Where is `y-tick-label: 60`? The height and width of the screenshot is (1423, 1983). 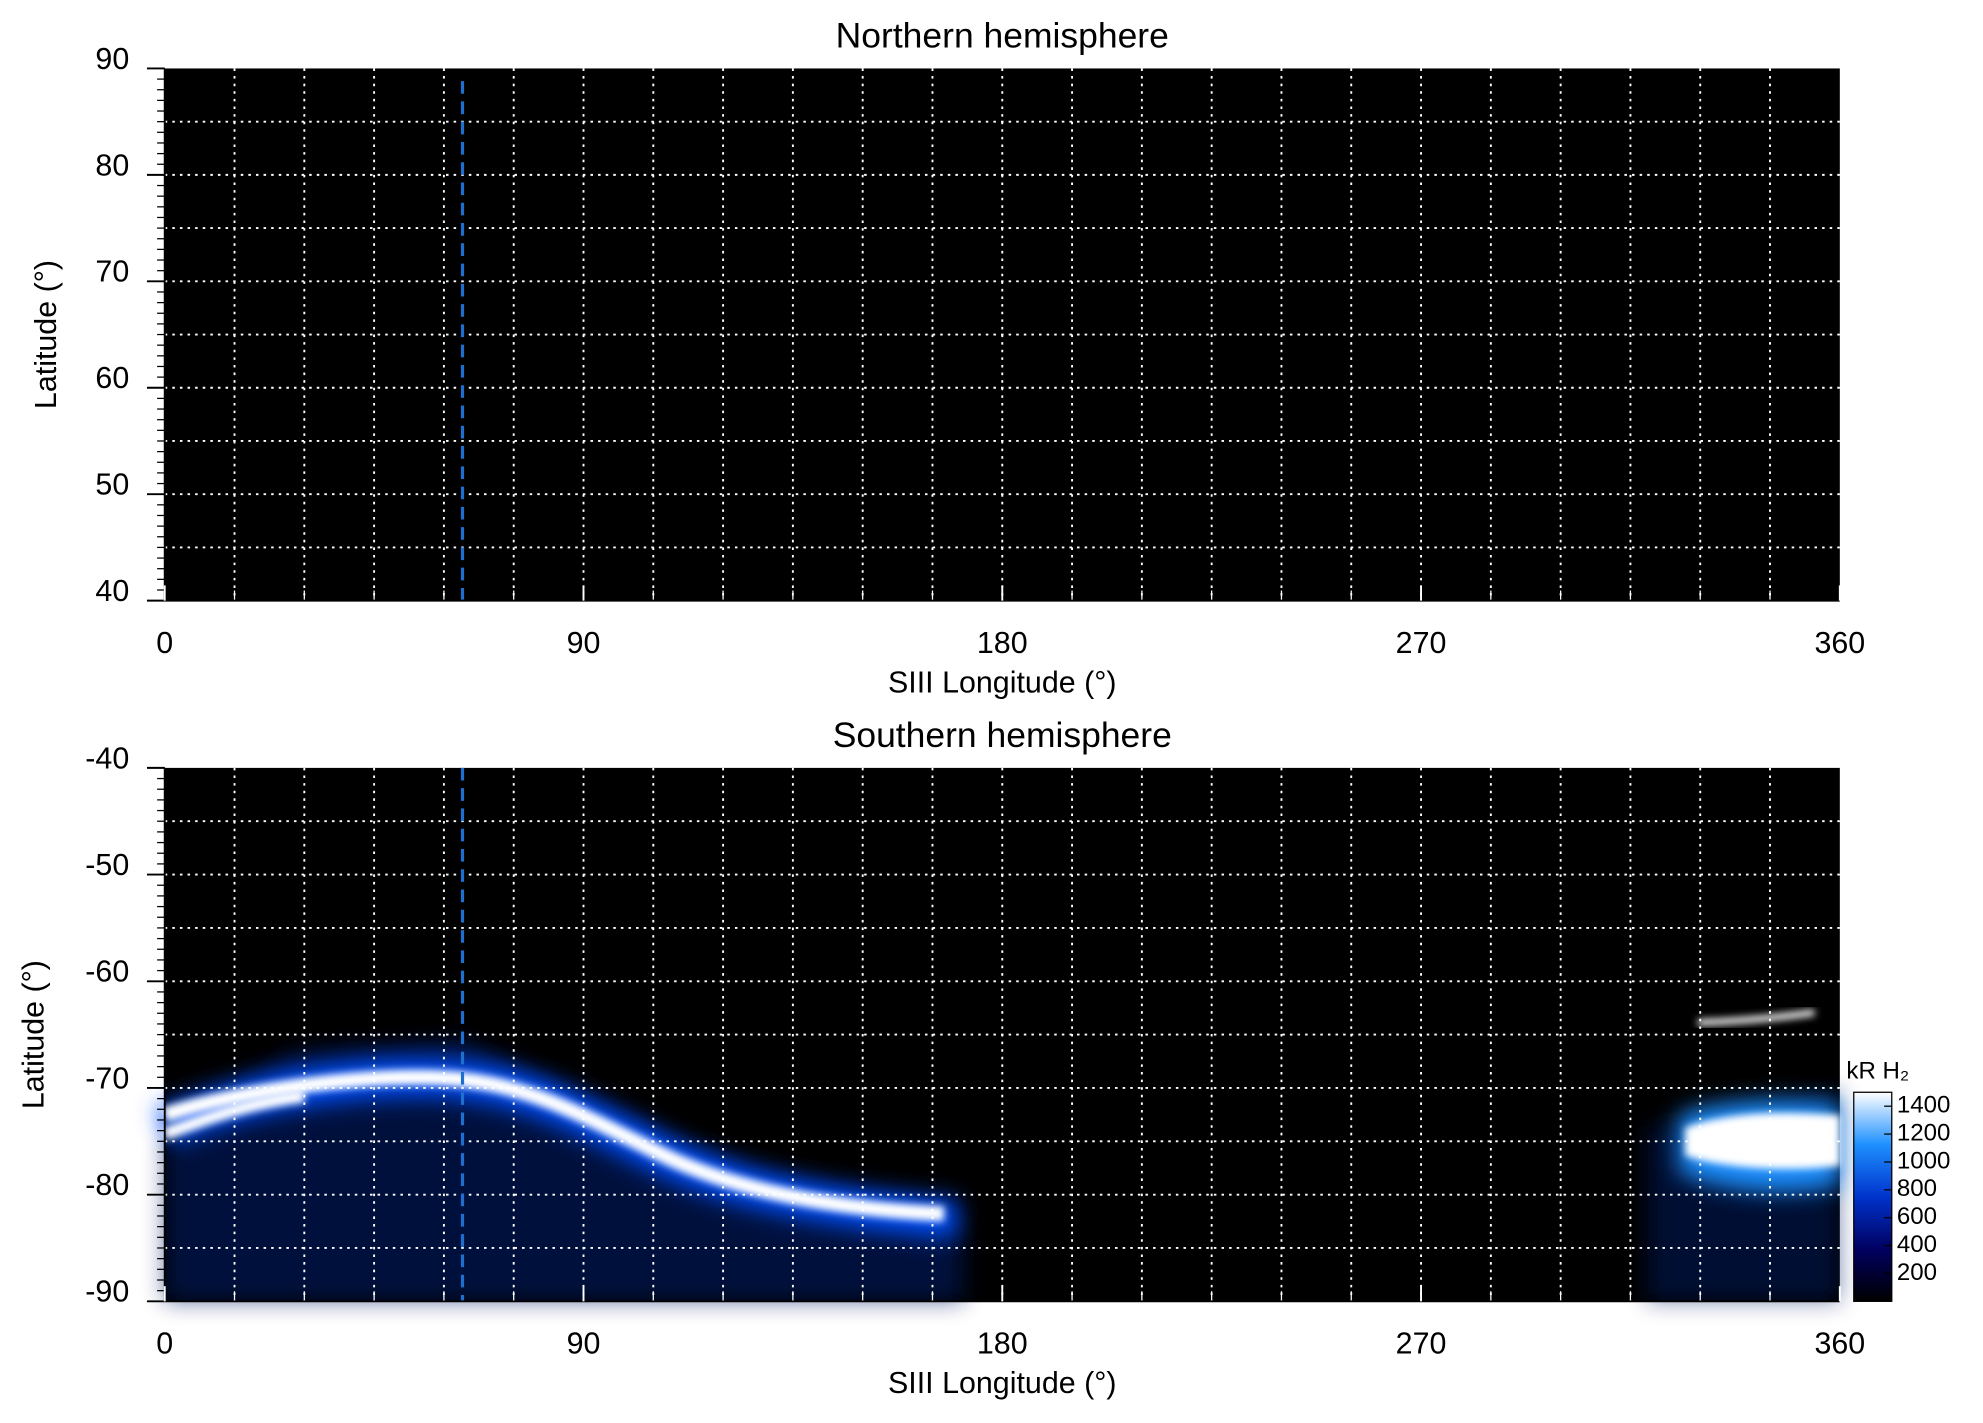 y-tick-label: 60 is located at coordinates (112, 378).